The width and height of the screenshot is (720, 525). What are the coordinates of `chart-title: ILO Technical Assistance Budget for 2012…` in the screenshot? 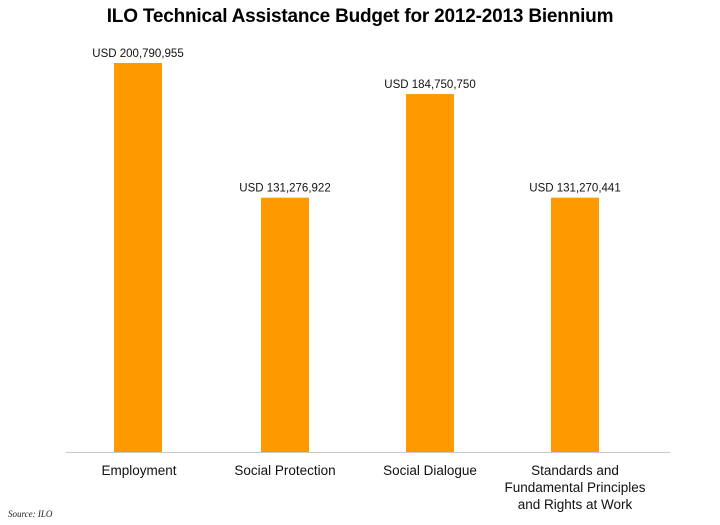 It's located at (360, 16).